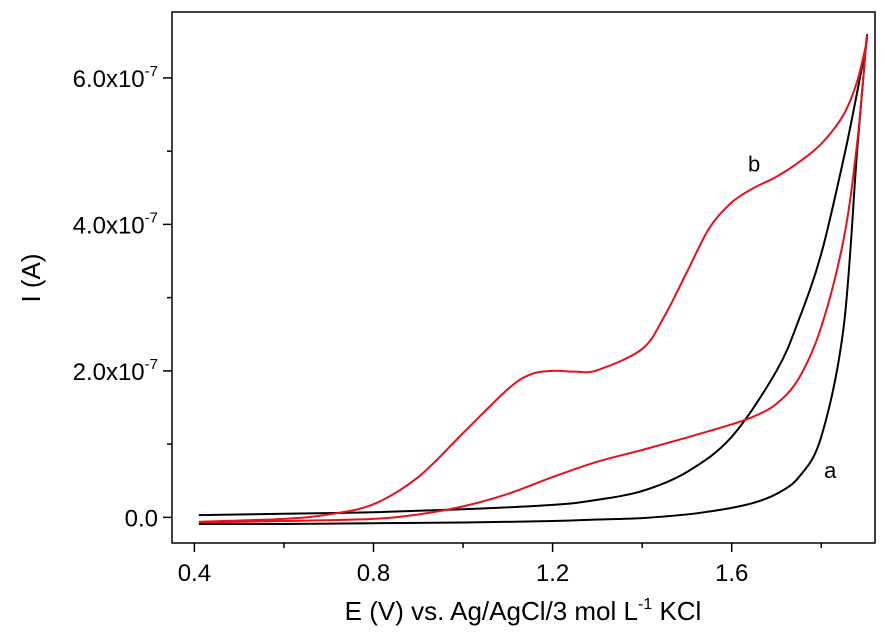  I want to click on y-tick-labels: 0.0 2.0x10⁻⁷ 4.0x10⁻⁷ 6.0x10⁻⁷, so click(115, 297).